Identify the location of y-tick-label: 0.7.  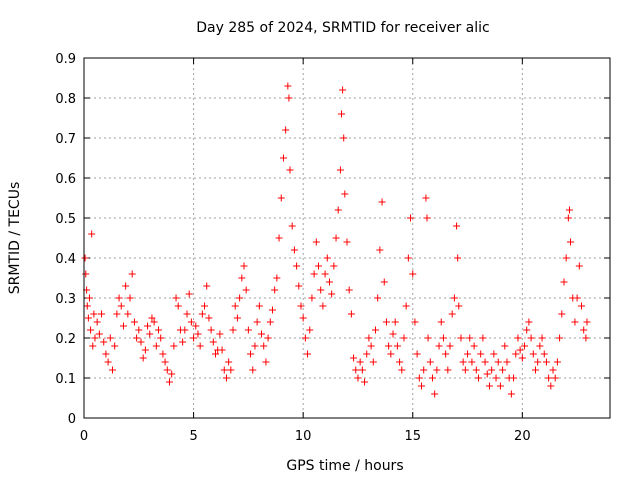
(65, 139).